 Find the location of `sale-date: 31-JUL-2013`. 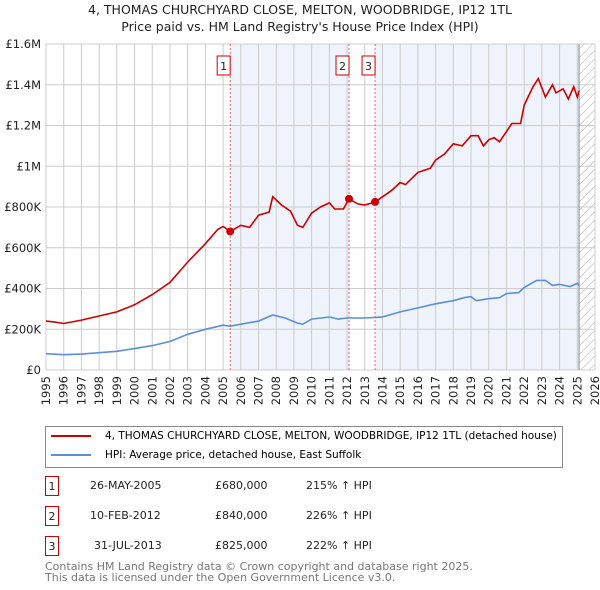

sale-date: 31-JUL-2013 is located at coordinates (128, 545).